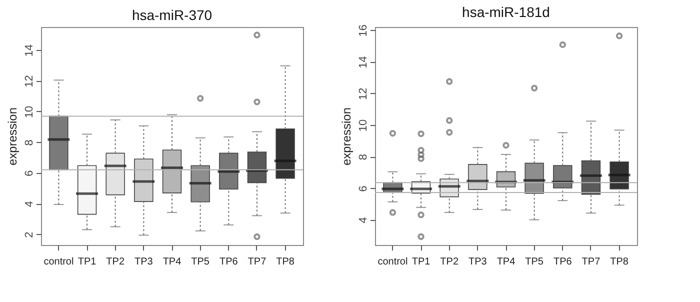 Image resolution: width=700 pixels, height=302 pixels. Describe the element at coordinates (172, 15) in the screenshot. I see `chart-title: hsa-miR-370` at that location.